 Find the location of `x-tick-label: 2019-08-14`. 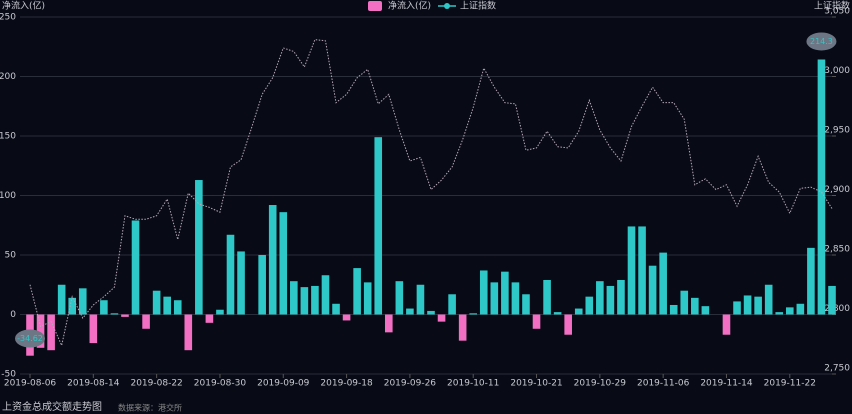

x-tick-label: 2019-08-14 is located at coordinates (93, 384).